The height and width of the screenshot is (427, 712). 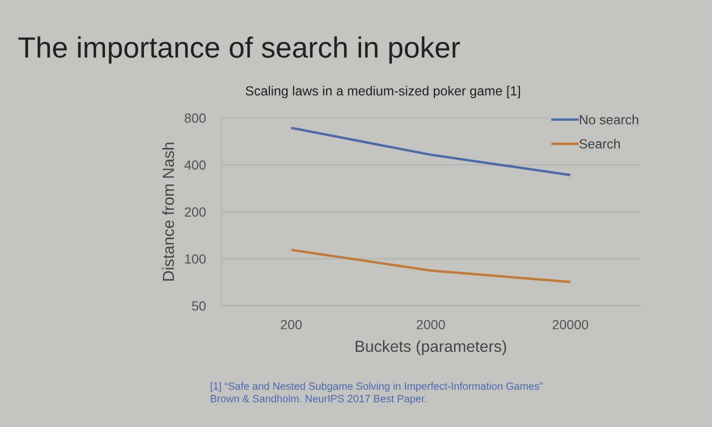 I want to click on text: Brown & Sandholm. NeurIPS 2017 Best Paper., so click(x=318, y=399).